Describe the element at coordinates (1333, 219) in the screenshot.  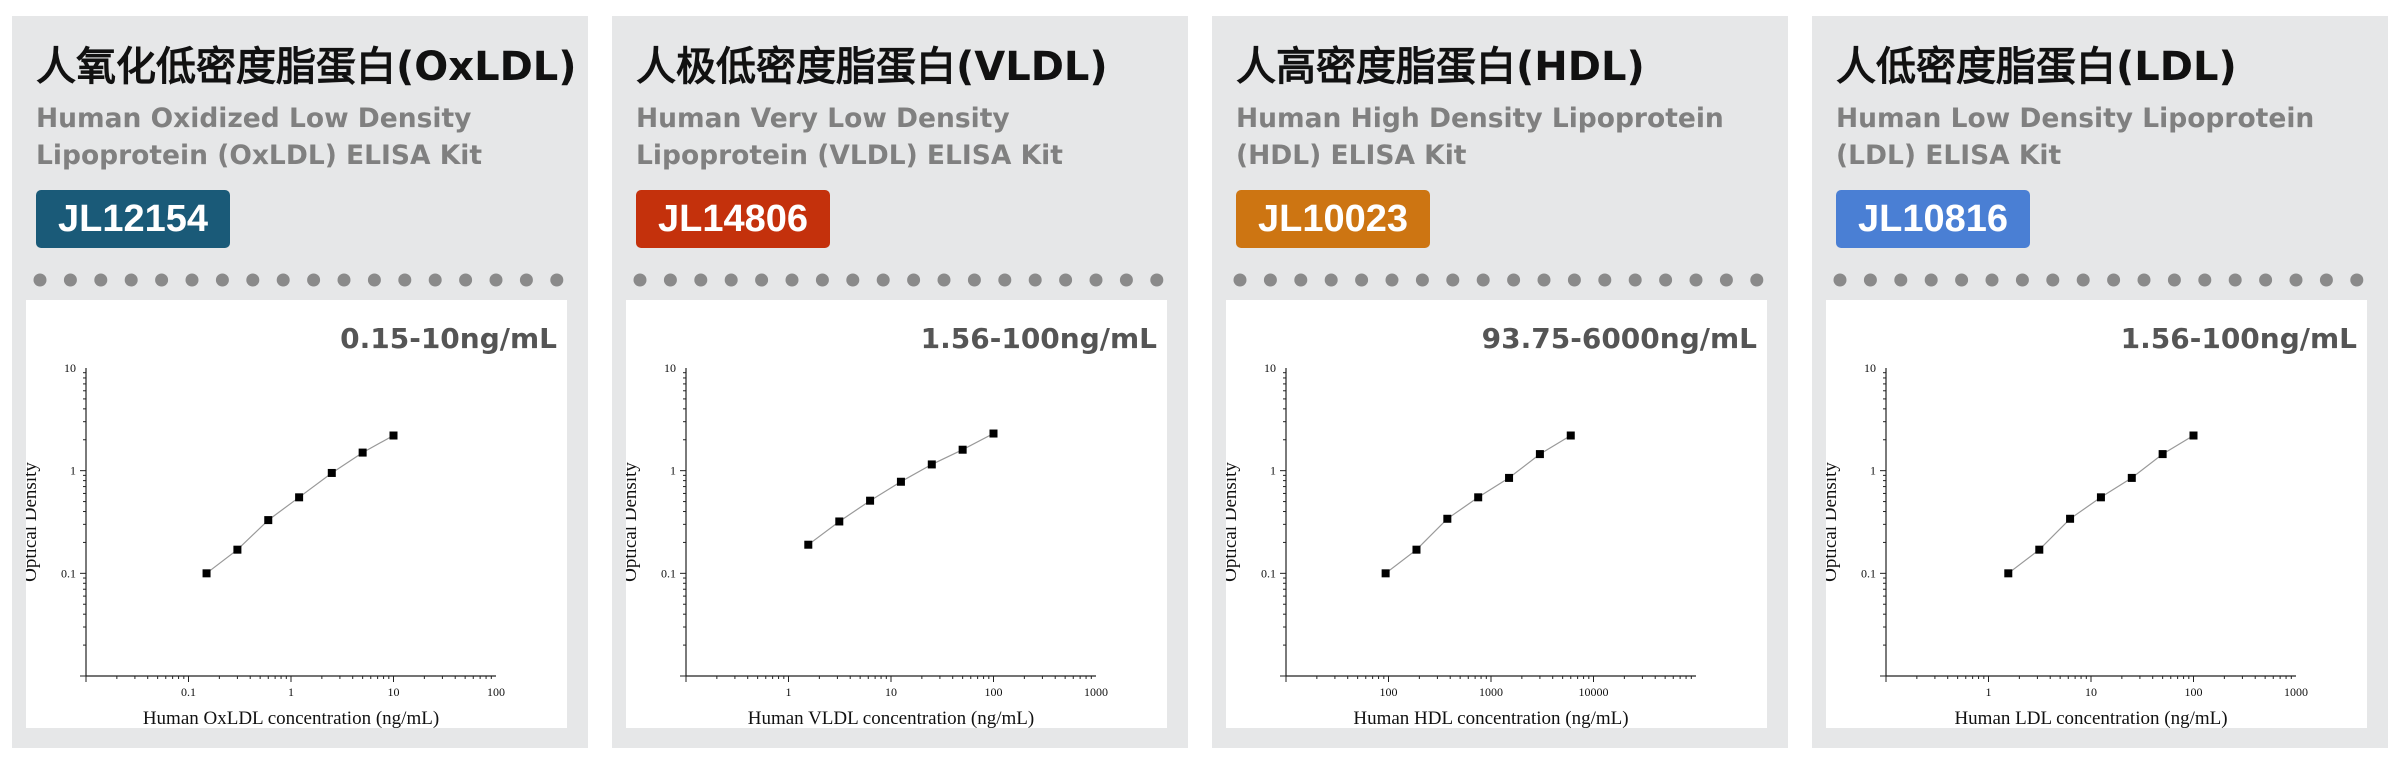
I see `product-code-badge: JL10023` at that location.